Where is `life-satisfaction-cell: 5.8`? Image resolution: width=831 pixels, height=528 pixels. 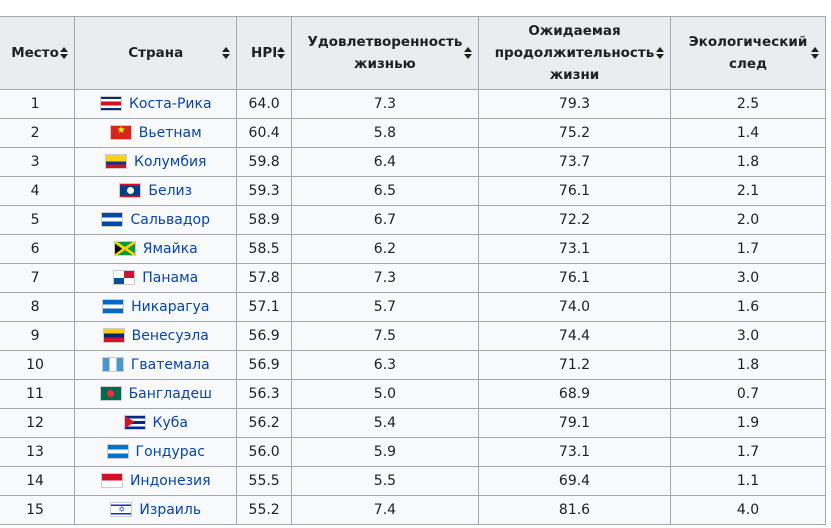 life-satisfaction-cell: 5.8 is located at coordinates (384, 133).